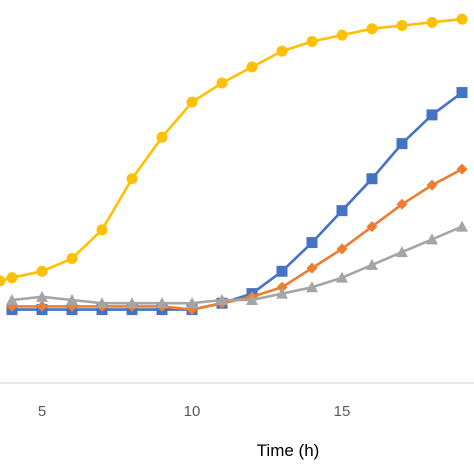 This screenshot has width=474, height=474. Describe the element at coordinates (288, 450) in the screenshot. I see `x-axis-title: Time (h)` at that location.